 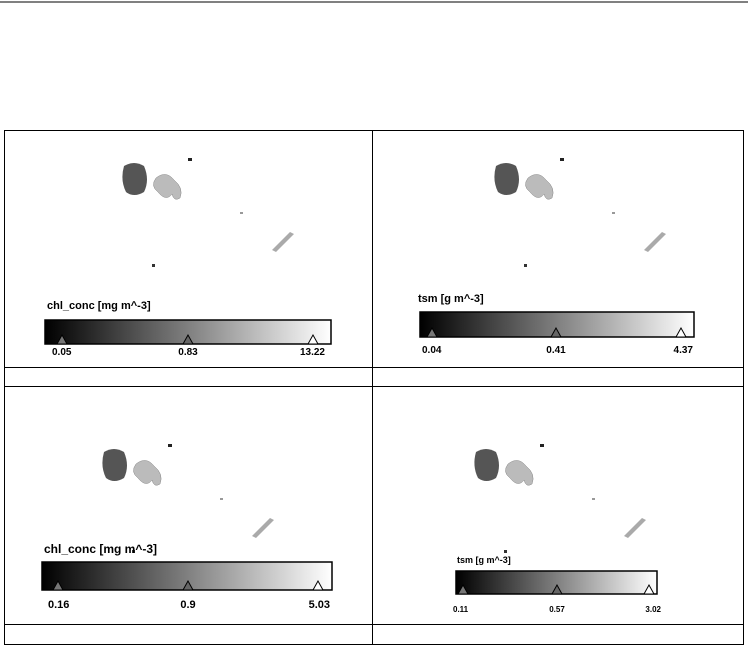 What do you see at coordinates (432, 350) in the screenshot?
I see `colorbar-tick-label: 0.04` at bounding box center [432, 350].